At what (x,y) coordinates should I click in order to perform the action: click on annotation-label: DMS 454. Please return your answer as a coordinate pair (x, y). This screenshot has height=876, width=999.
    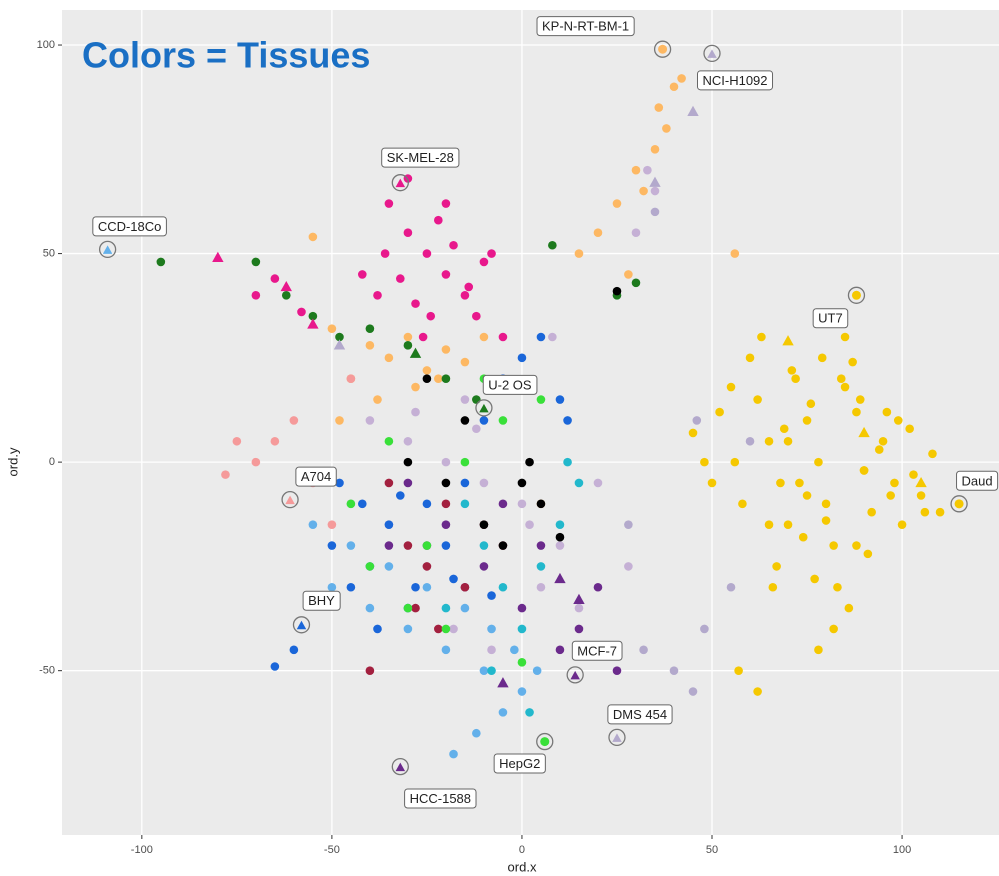
    Looking at the image, I should click on (640, 714).